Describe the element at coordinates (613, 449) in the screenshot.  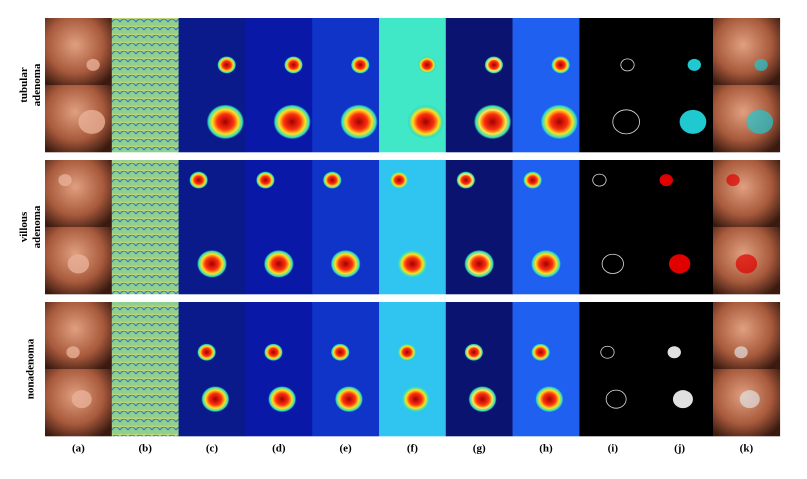
I see `column-label: (i)` at that location.